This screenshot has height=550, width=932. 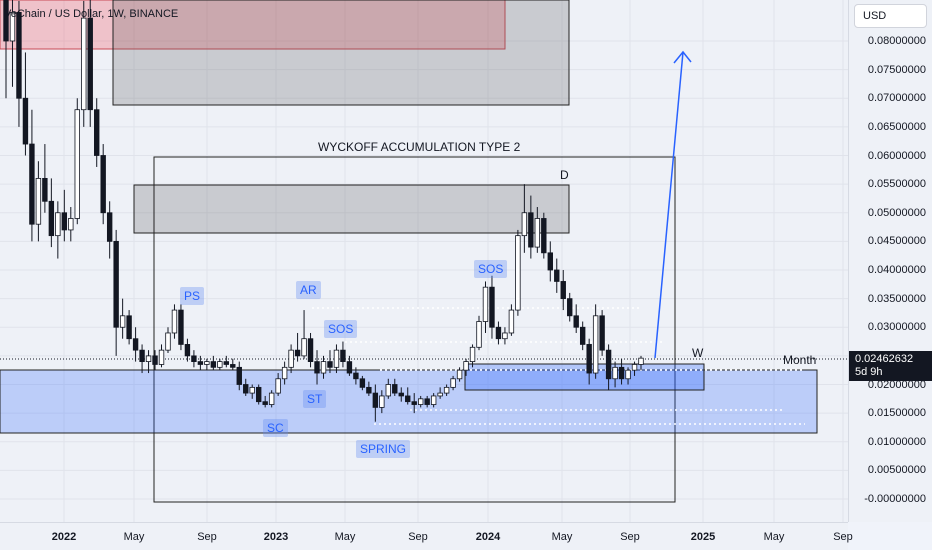 I want to click on time-tick-label: 2025, so click(x=703, y=537).